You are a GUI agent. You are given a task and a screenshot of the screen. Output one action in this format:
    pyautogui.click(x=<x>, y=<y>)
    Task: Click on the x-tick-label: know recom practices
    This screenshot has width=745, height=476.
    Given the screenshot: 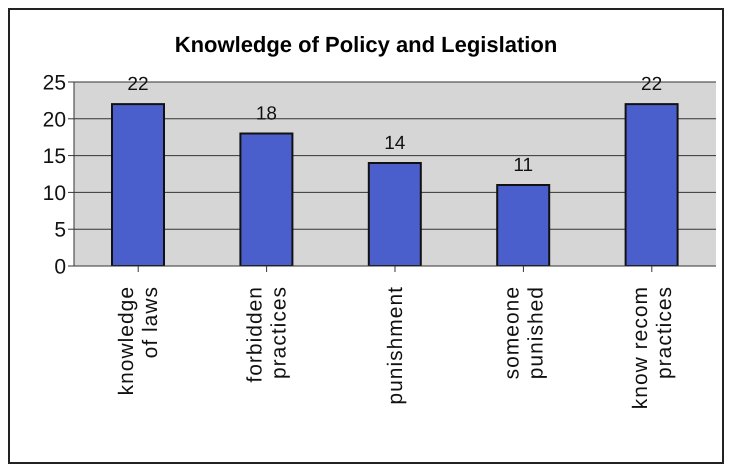 What is the action you would take?
    pyautogui.click(x=652, y=348)
    